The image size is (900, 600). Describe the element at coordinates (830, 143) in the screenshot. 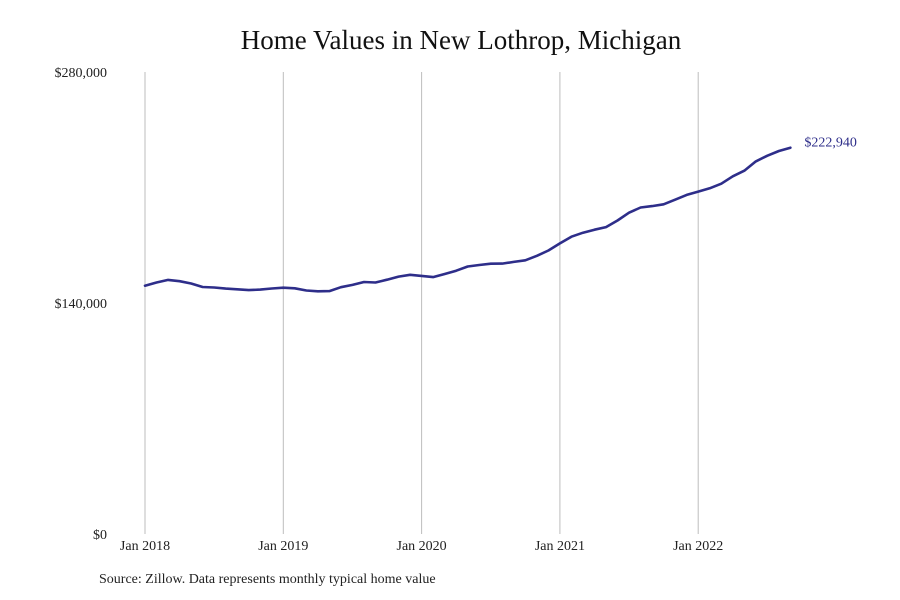

I see `latest-value-label: $222,940` at that location.